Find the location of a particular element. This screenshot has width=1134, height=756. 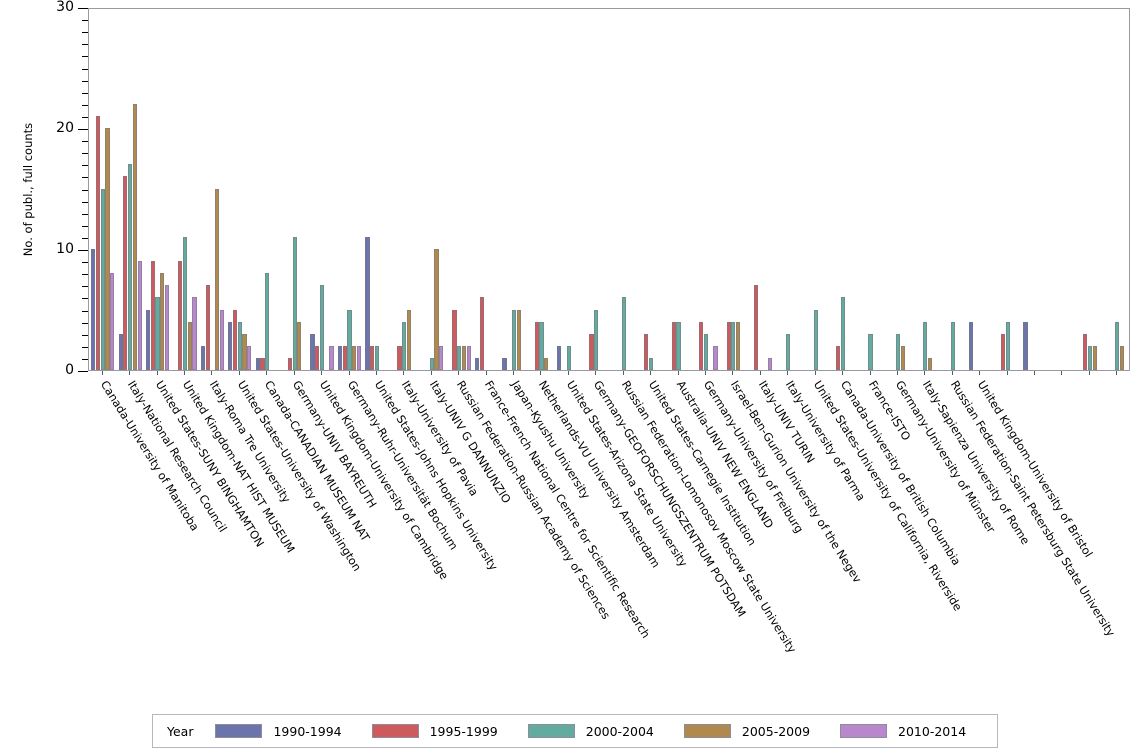

y-tick-label: 0 is located at coordinates (69, 370).